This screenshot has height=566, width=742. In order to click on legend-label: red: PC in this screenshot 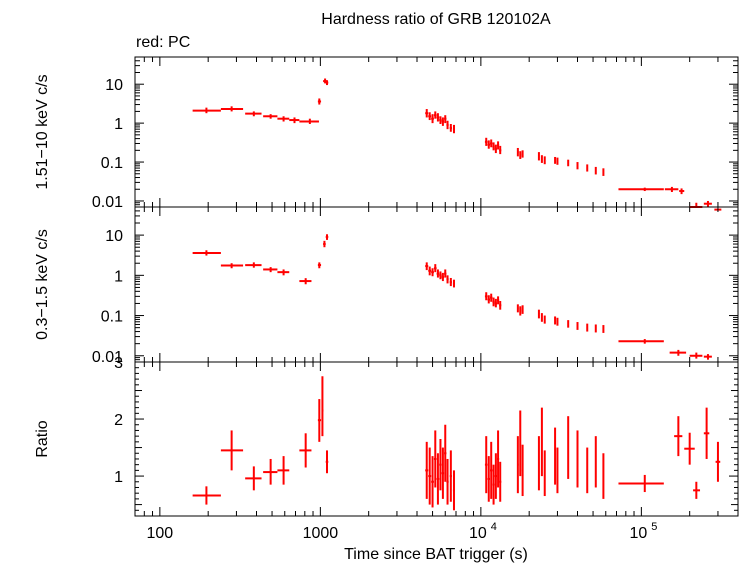, I will do `click(163, 42)`.